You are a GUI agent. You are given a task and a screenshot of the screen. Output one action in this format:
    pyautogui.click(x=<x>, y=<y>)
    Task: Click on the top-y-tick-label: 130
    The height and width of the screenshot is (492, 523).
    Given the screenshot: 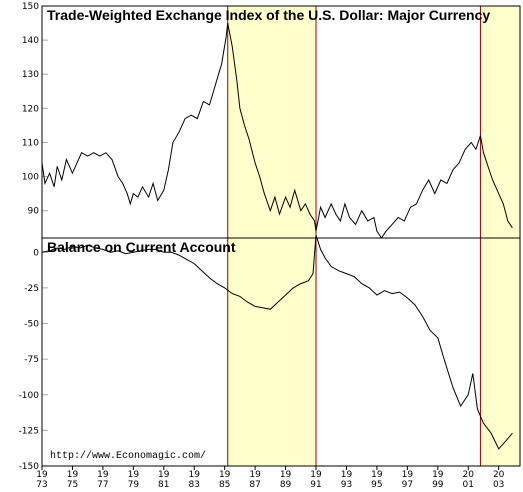 What is the action you would take?
    pyautogui.click(x=30, y=75)
    